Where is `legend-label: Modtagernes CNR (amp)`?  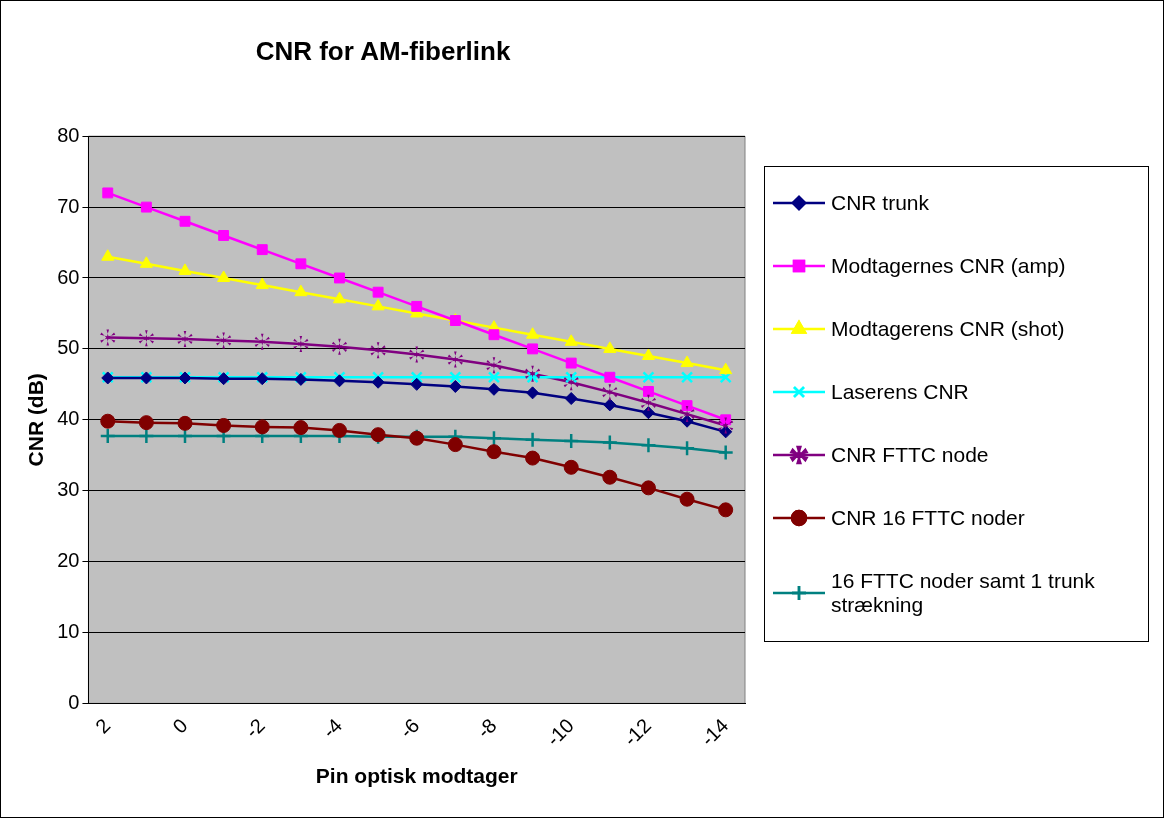 legend-label: Modtagernes CNR (amp) is located at coordinates (948, 265).